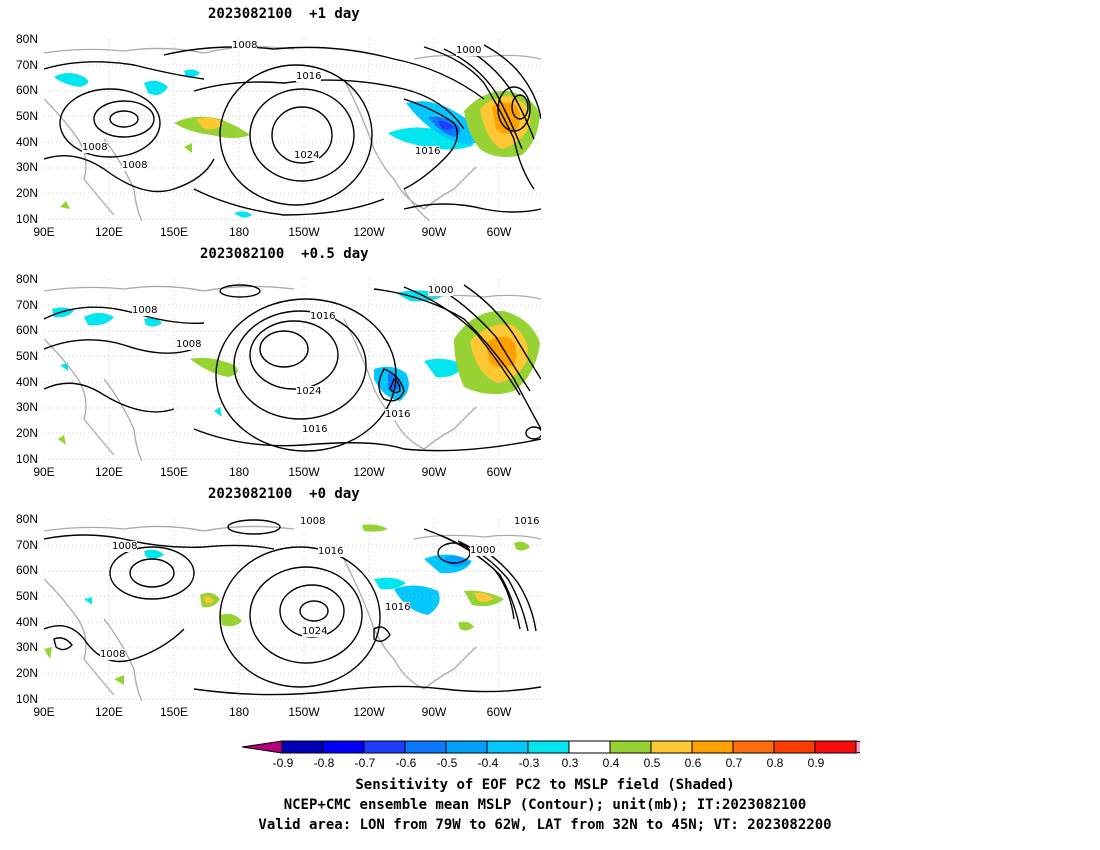  I want to click on colorbar-label: 0.6, so click(693, 763).